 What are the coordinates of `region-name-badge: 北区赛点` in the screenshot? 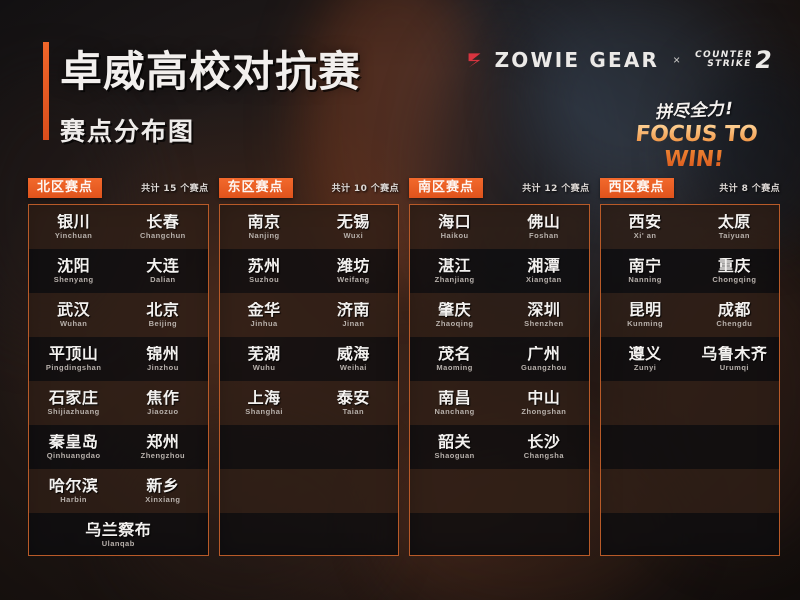 It's located at (65, 187).